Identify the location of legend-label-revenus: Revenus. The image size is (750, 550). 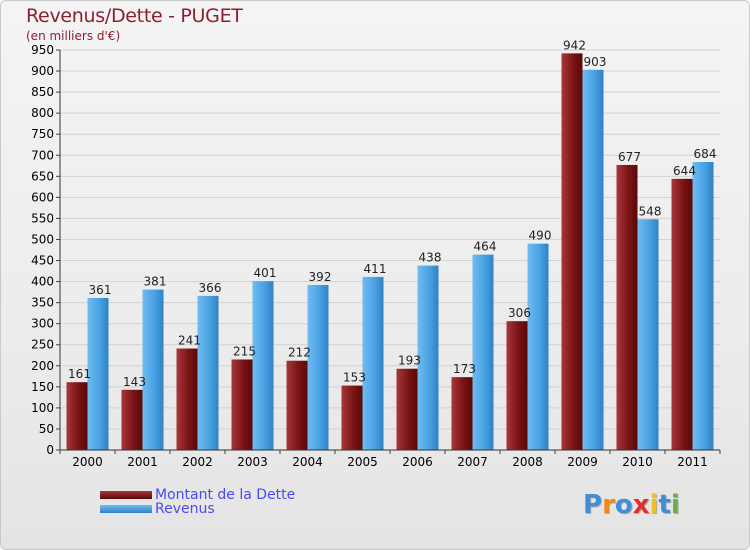
(185, 509).